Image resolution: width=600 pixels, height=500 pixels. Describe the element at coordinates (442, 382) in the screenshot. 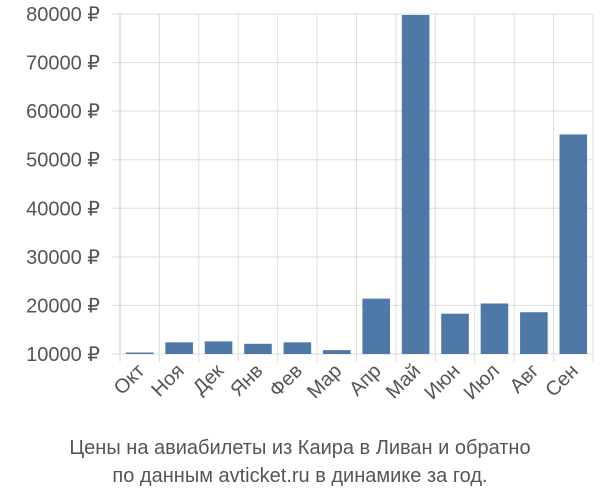

I see `x-tick-label: Июн` at that location.